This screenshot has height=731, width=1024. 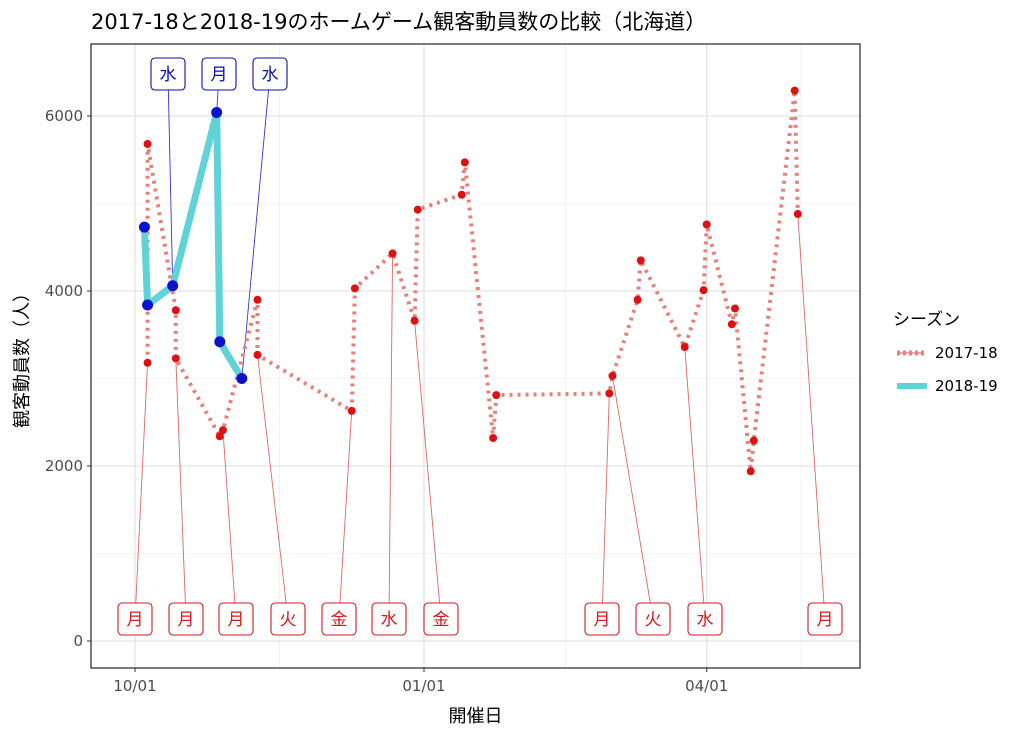 What do you see at coordinates (134, 686) in the screenshot?
I see `x-tick-label: 10/01` at bounding box center [134, 686].